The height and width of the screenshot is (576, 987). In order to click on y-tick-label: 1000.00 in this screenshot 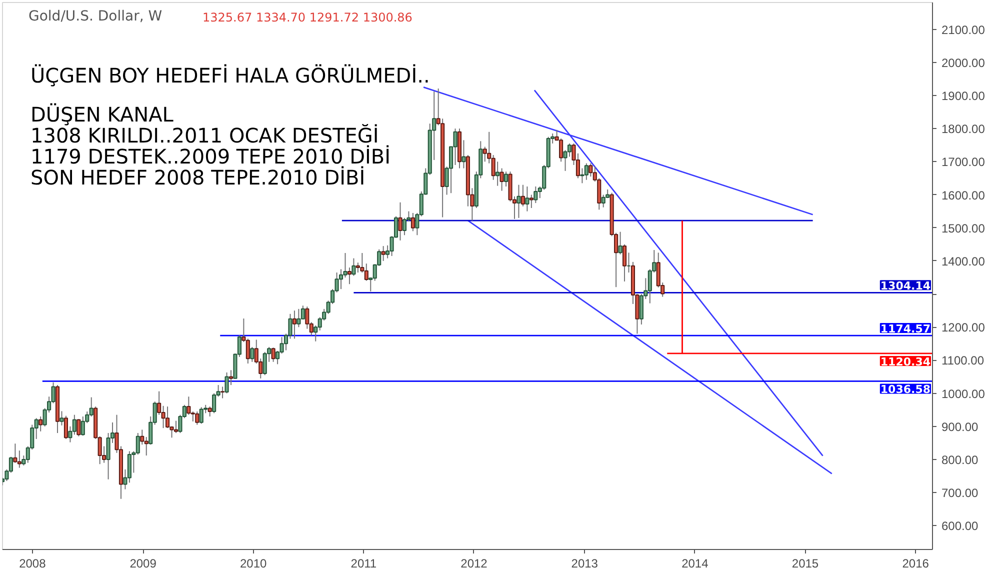, I will do `click(964, 393)`.